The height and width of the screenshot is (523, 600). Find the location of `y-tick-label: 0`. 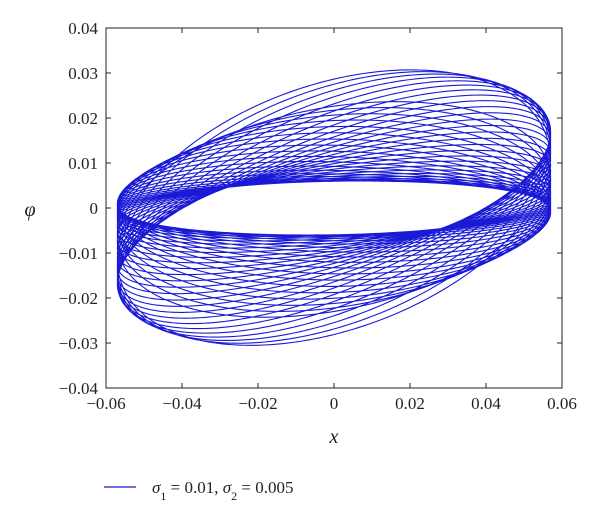

y-tick-label: 0 is located at coordinates (94, 208).